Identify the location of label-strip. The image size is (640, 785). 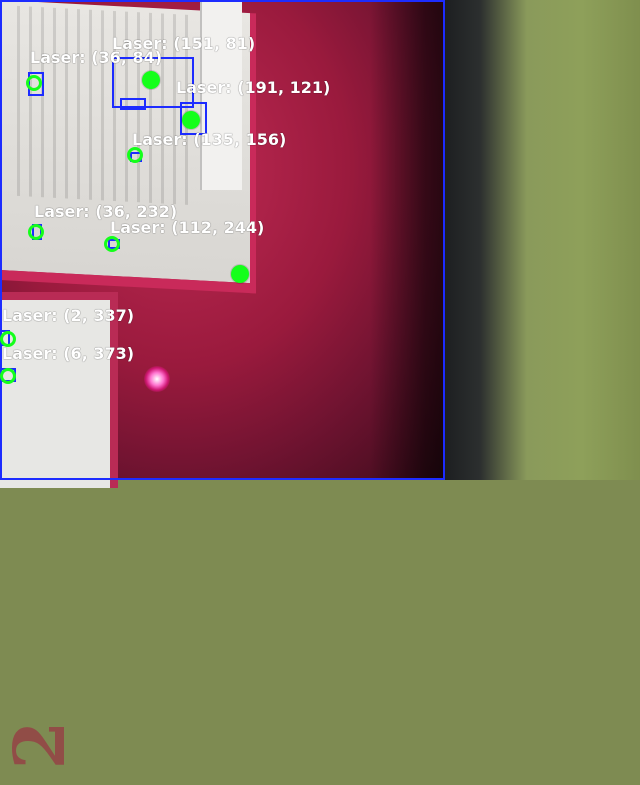
(221, 95).